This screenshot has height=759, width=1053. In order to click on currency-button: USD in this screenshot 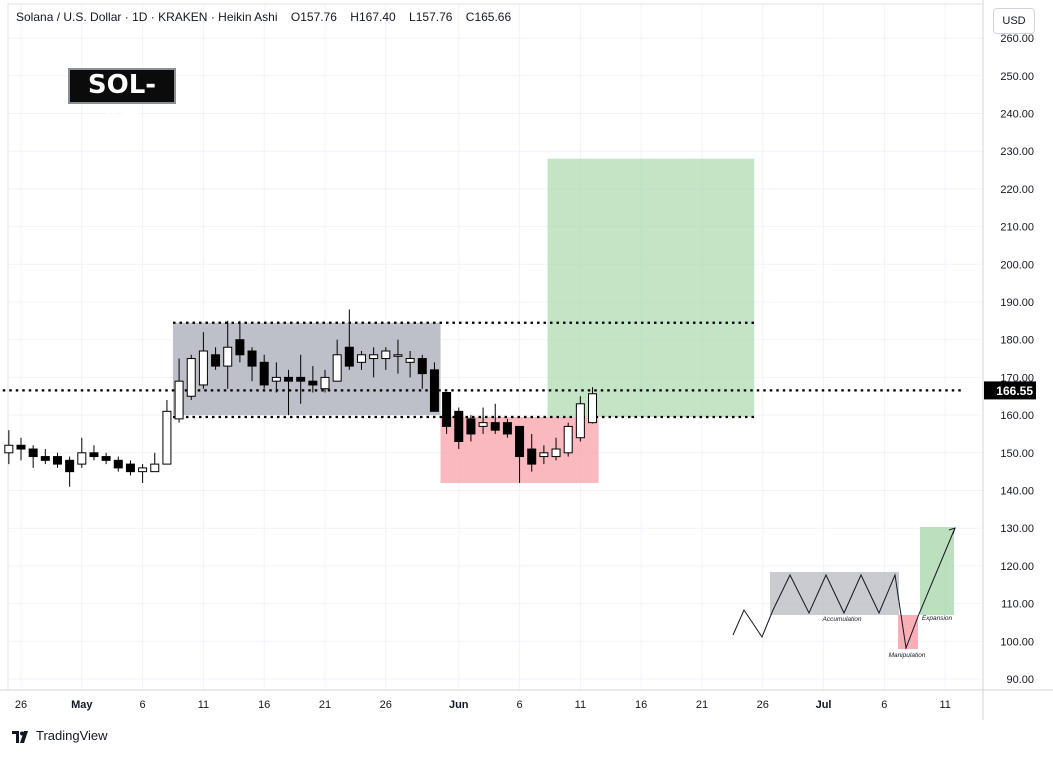, I will do `click(1014, 21)`.